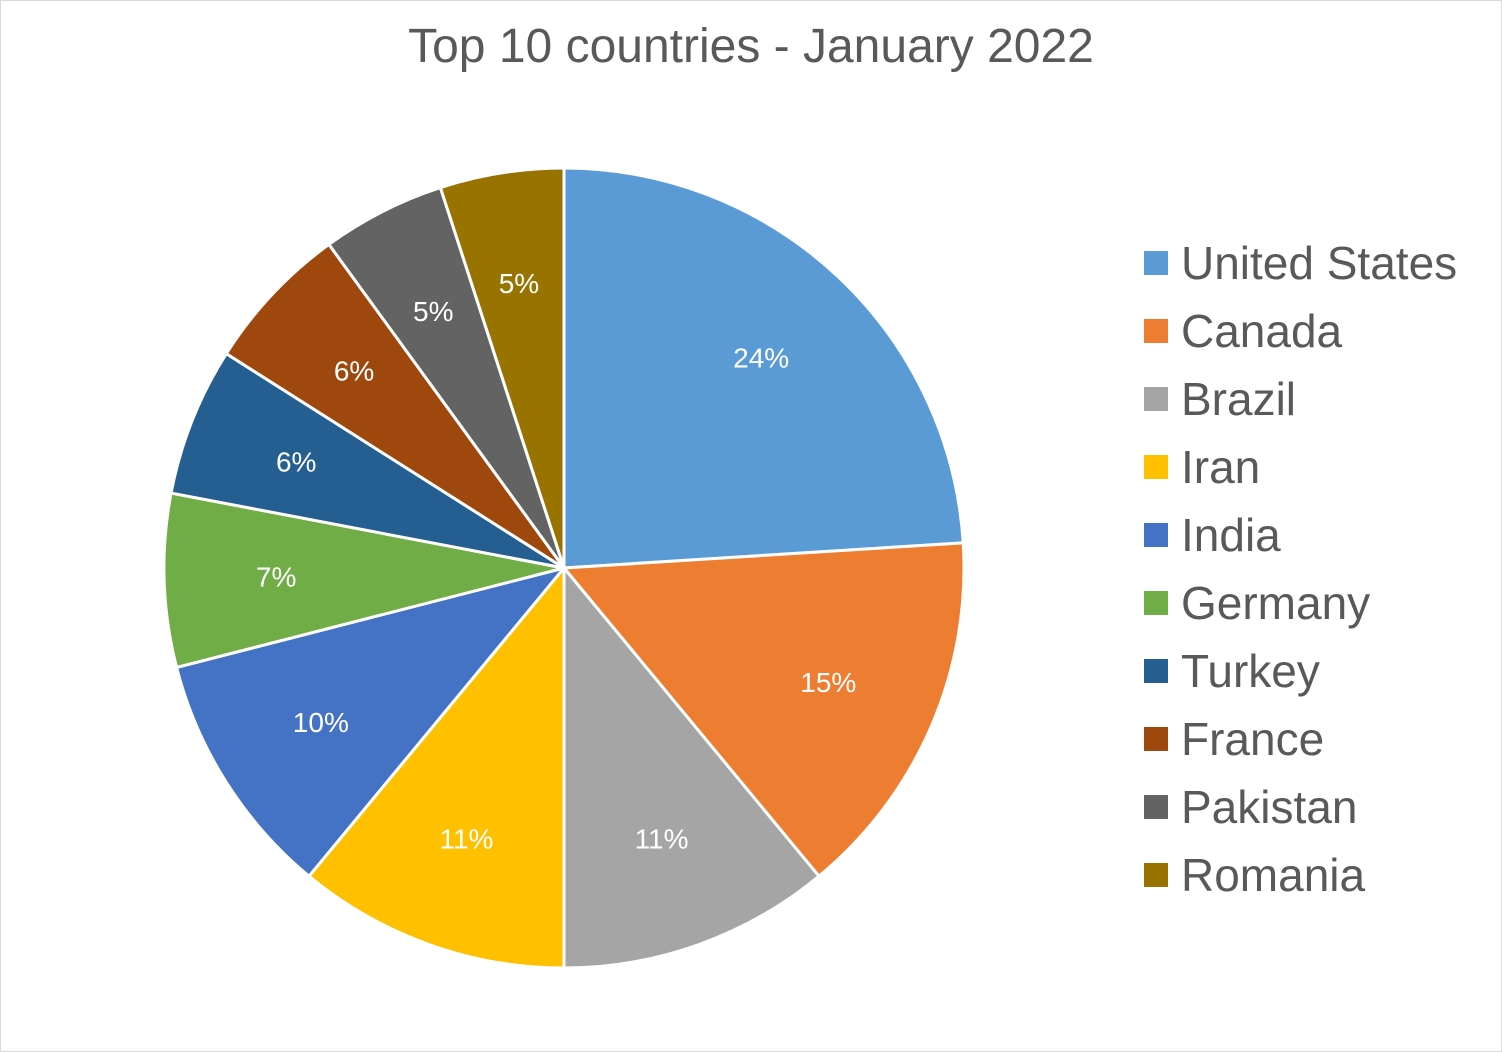 This screenshot has height=1052, width=1502. I want to click on legend-item-pakistan: Pakistan, so click(1300, 807).